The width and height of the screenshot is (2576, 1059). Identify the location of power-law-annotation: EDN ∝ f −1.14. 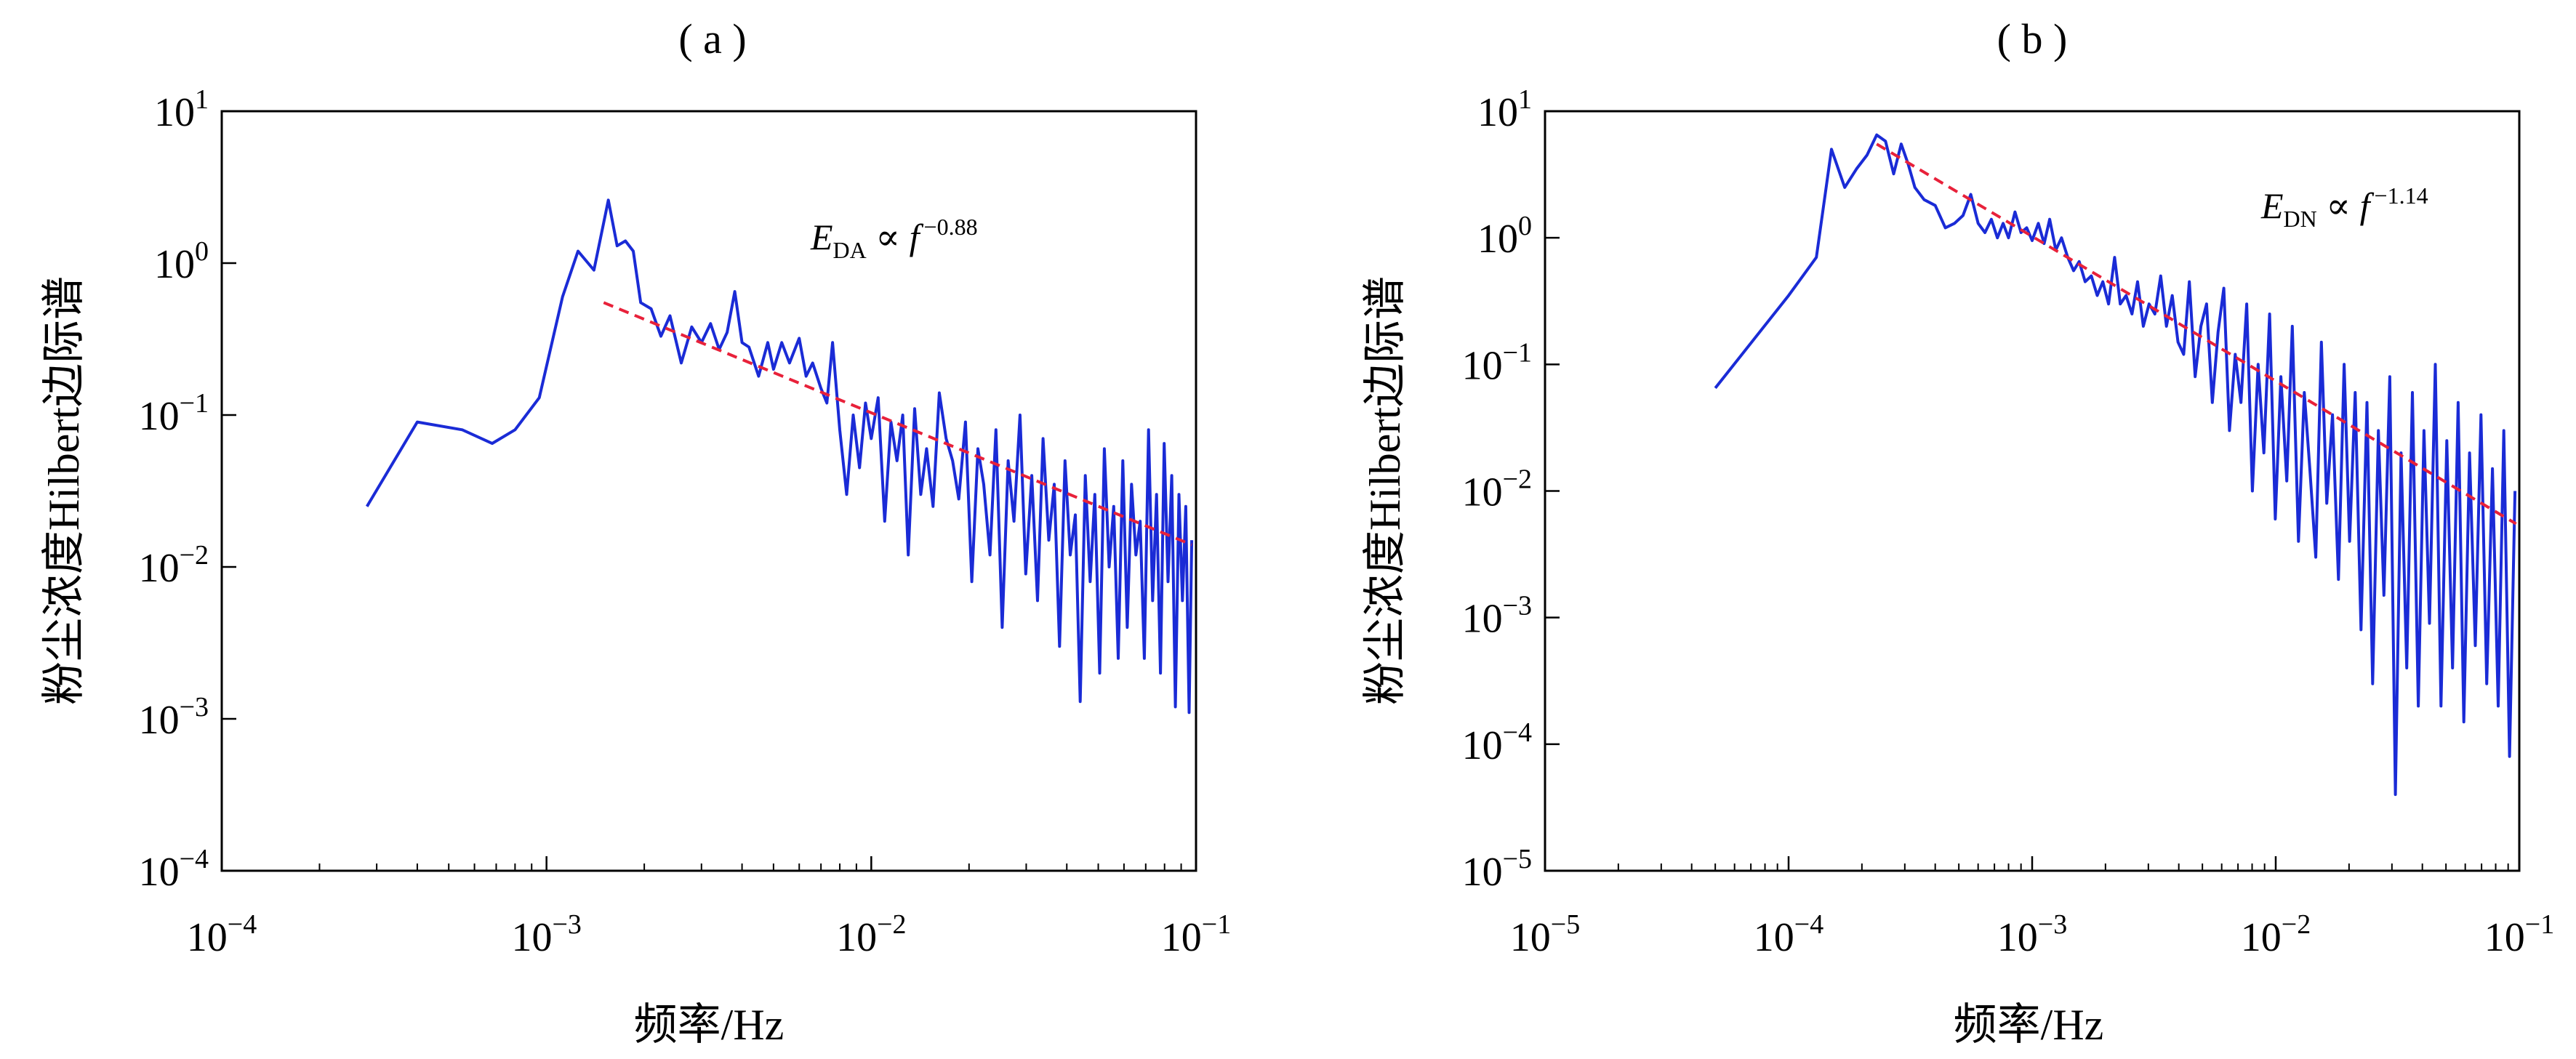
(2344, 207).